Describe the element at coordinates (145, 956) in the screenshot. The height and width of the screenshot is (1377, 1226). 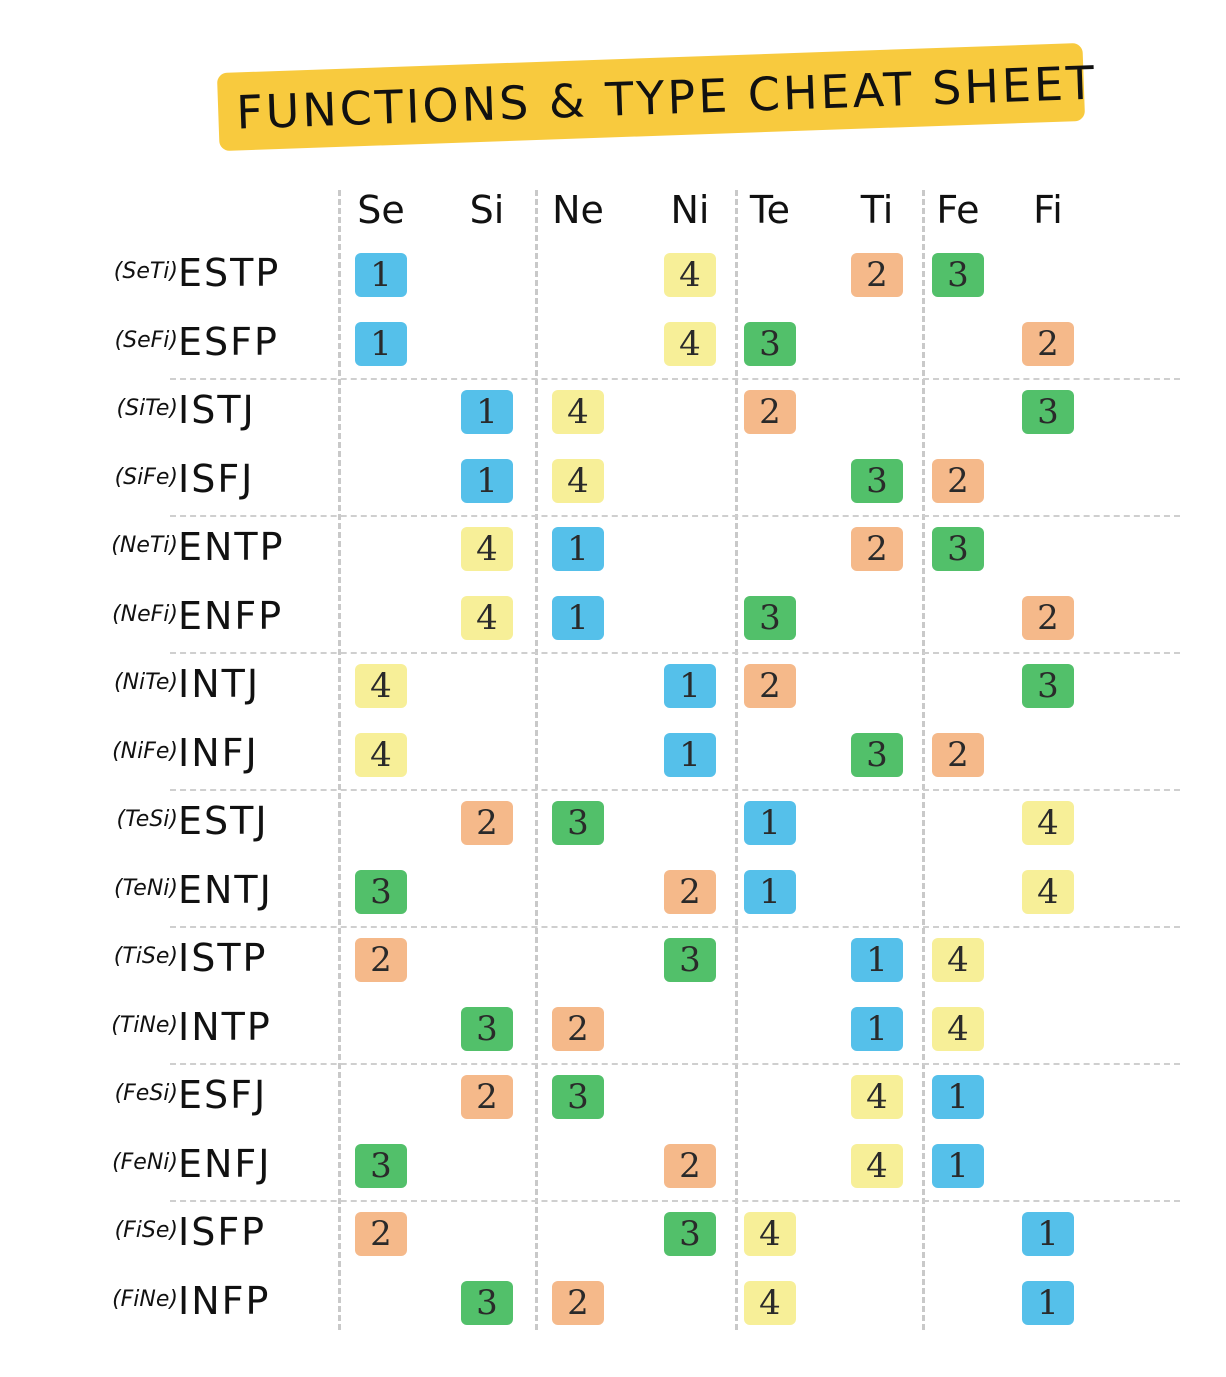
I see `row-code-istp: (TiSe)` at that location.